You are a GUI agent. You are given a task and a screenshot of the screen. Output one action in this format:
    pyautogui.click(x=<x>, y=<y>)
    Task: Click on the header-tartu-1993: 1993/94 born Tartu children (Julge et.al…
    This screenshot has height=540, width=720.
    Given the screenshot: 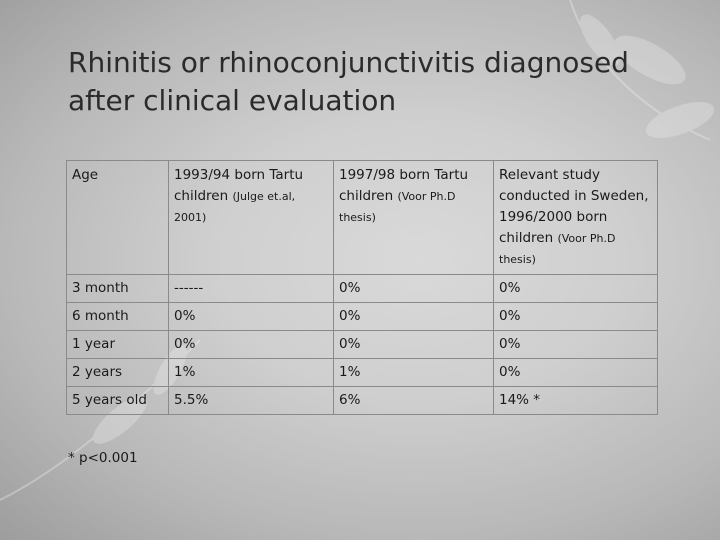 What is the action you would take?
    pyautogui.click(x=251, y=217)
    